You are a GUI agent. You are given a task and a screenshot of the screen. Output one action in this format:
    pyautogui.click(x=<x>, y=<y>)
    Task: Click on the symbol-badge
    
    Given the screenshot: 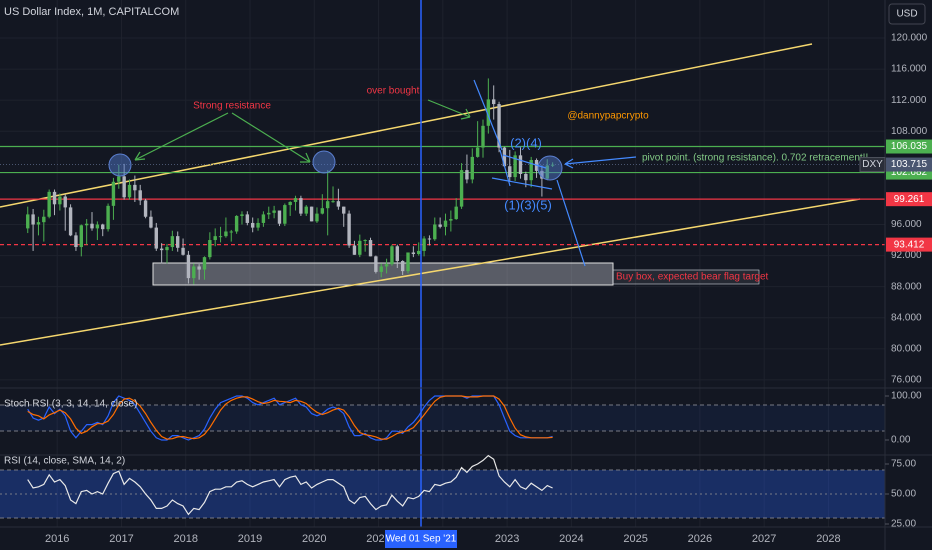 What is the action you would take?
    pyautogui.click(x=872, y=165)
    